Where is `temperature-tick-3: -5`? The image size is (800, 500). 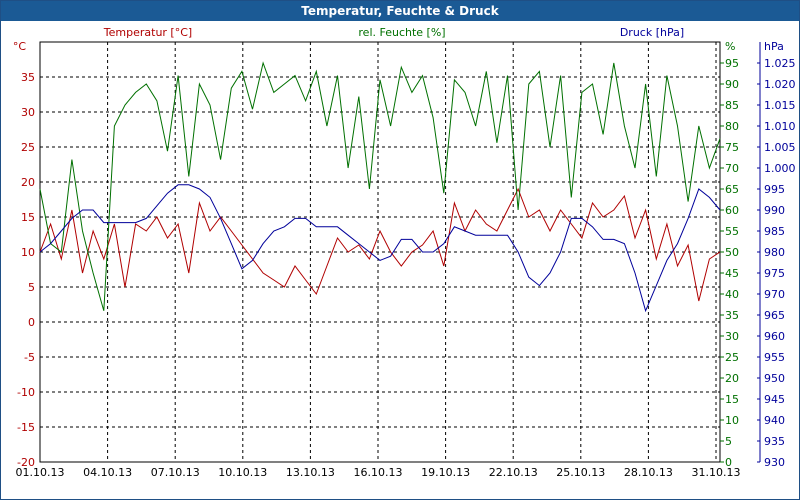 temperature-tick-3: -5 is located at coordinates (29, 357).